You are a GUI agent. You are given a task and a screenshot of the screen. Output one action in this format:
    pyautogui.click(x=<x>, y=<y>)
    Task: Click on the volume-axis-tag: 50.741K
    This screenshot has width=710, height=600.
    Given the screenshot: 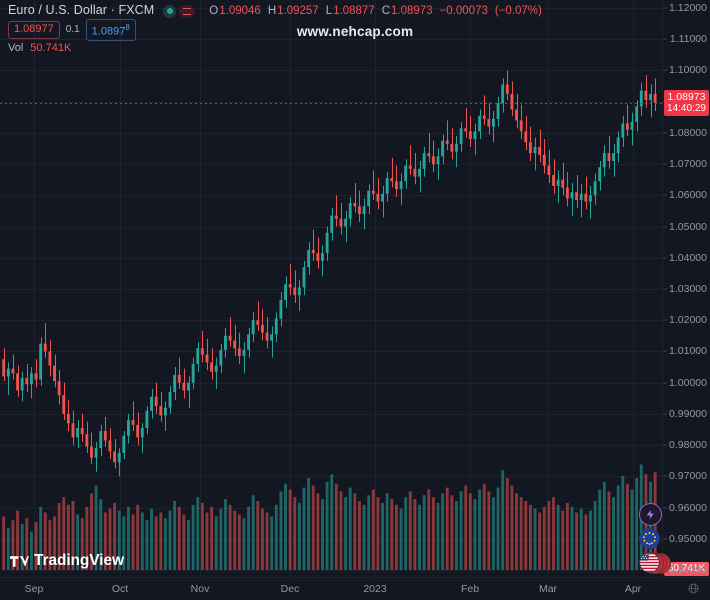 What is the action you would take?
    pyautogui.click(x=686, y=569)
    